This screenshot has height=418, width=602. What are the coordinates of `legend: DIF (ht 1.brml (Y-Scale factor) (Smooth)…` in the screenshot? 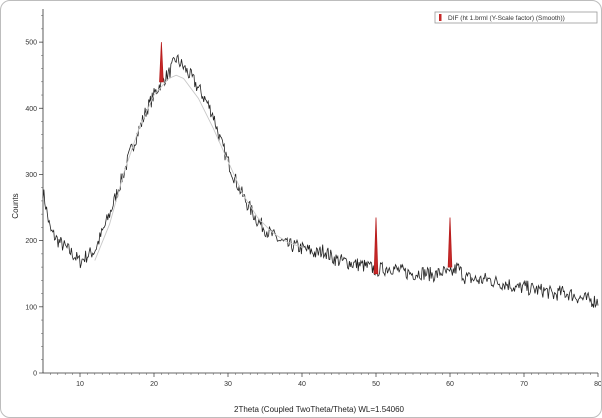 It's located at (516, 17).